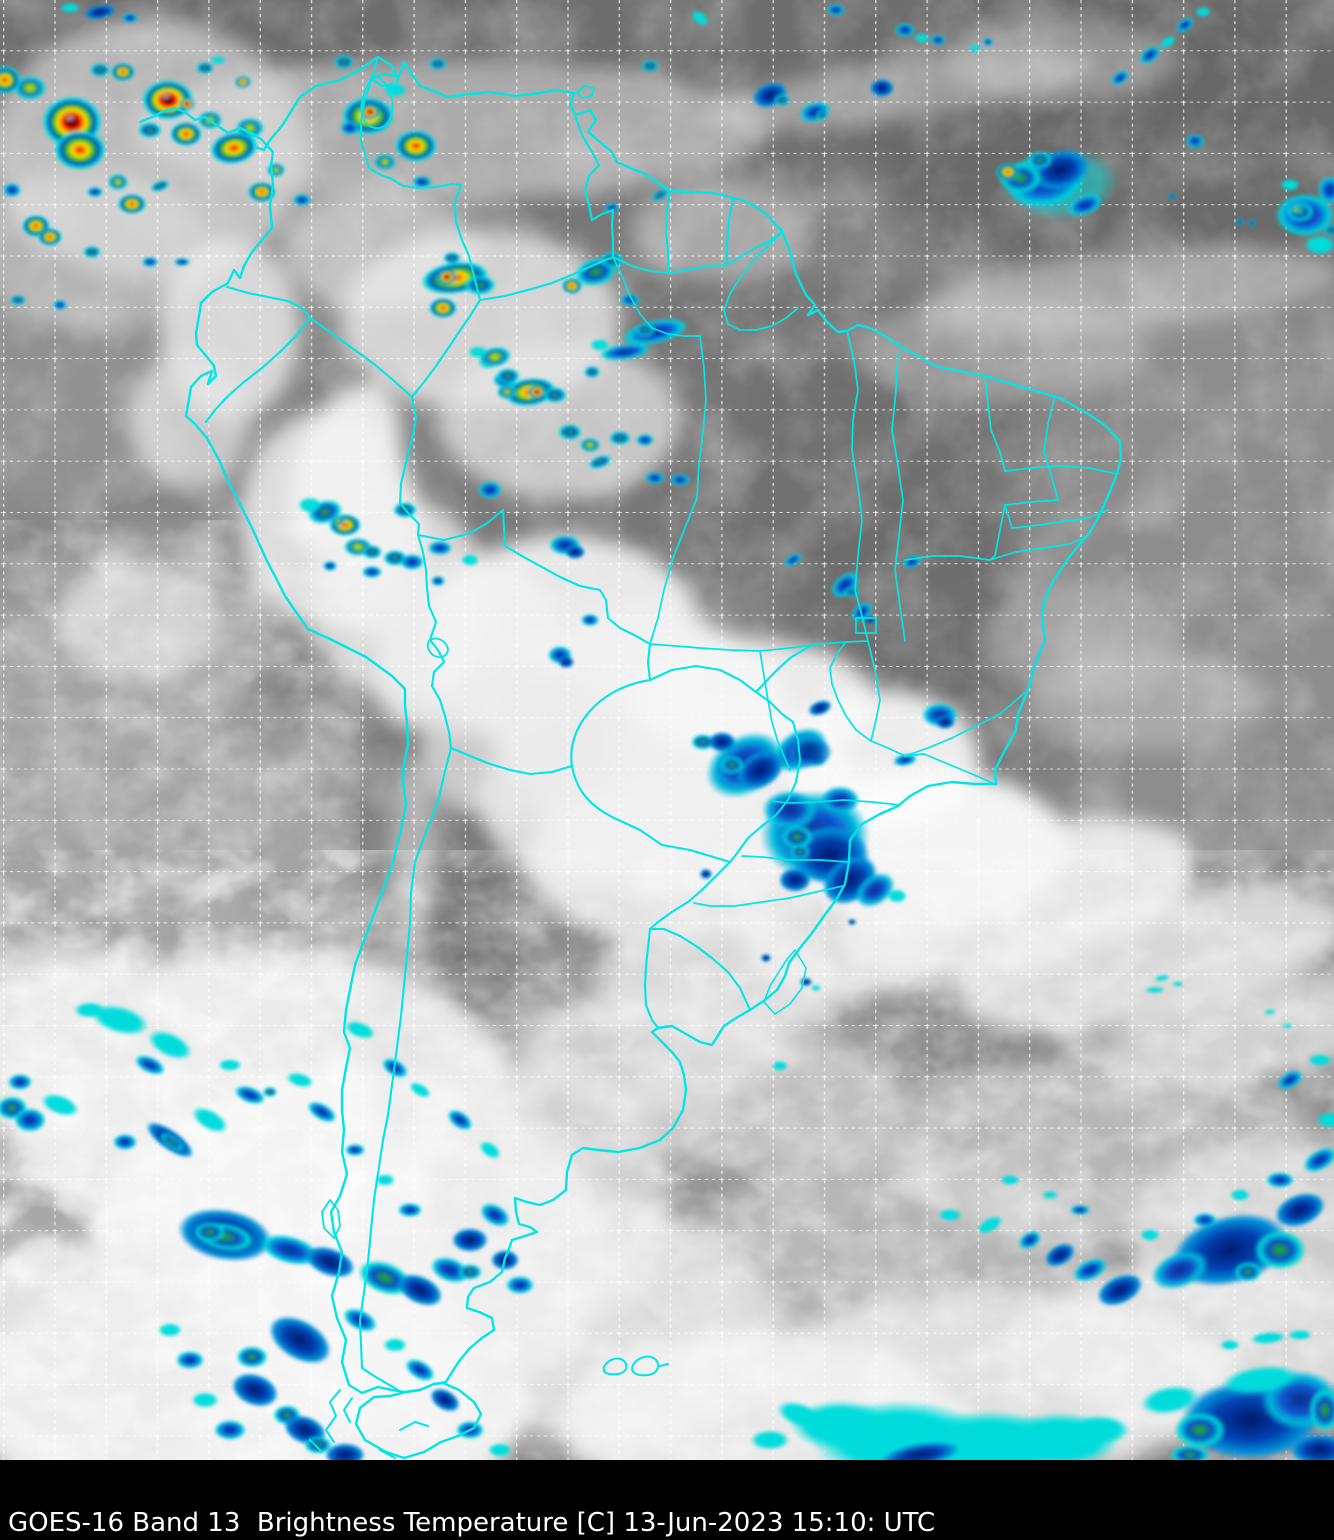 The width and height of the screenshot is (1334, 1540). Describe the element at coordinates (267, 1231) in the screenshot. I see `frontal-system-south` at that location.